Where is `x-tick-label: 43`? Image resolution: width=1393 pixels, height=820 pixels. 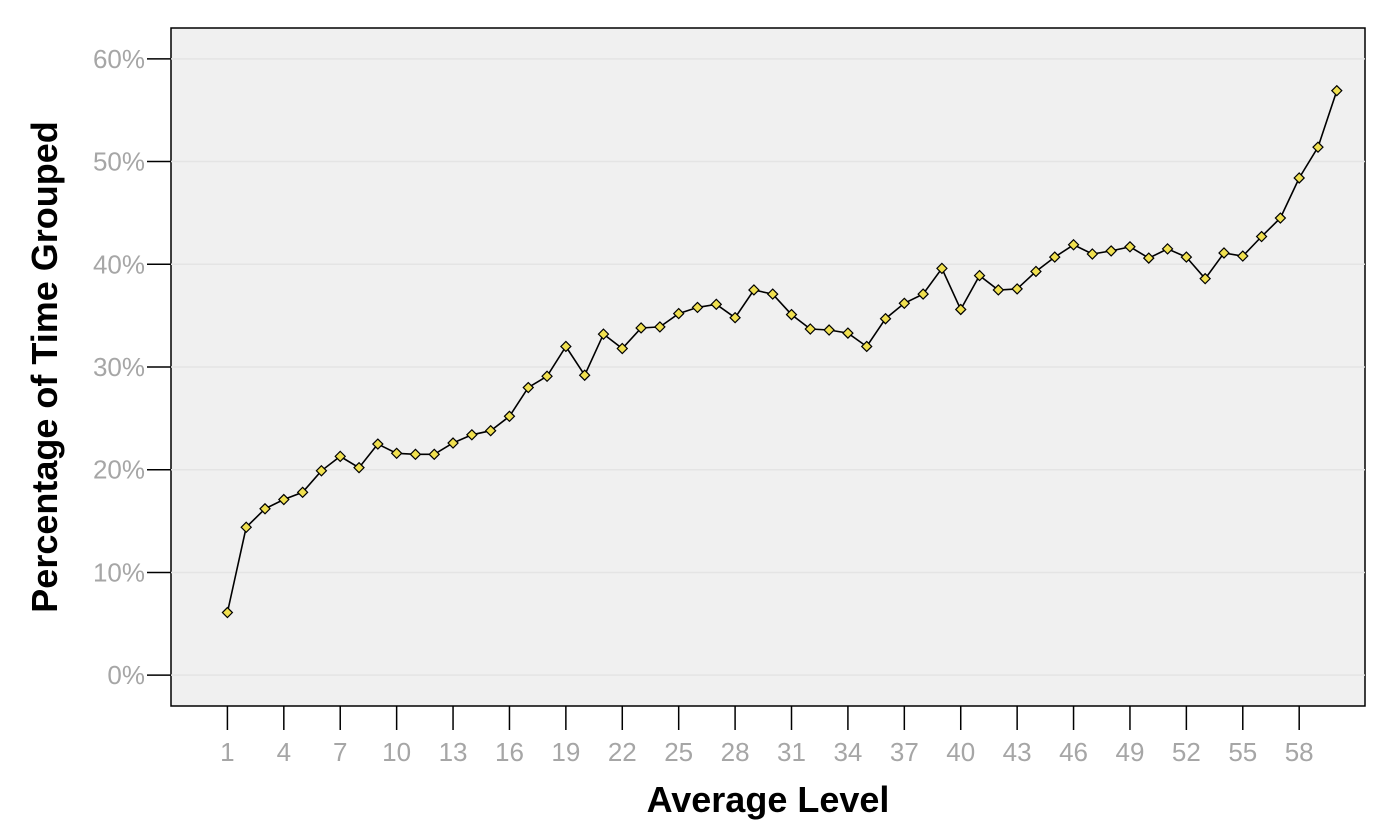 x-tick-label: 43 is located at coordinates (1017, 752).